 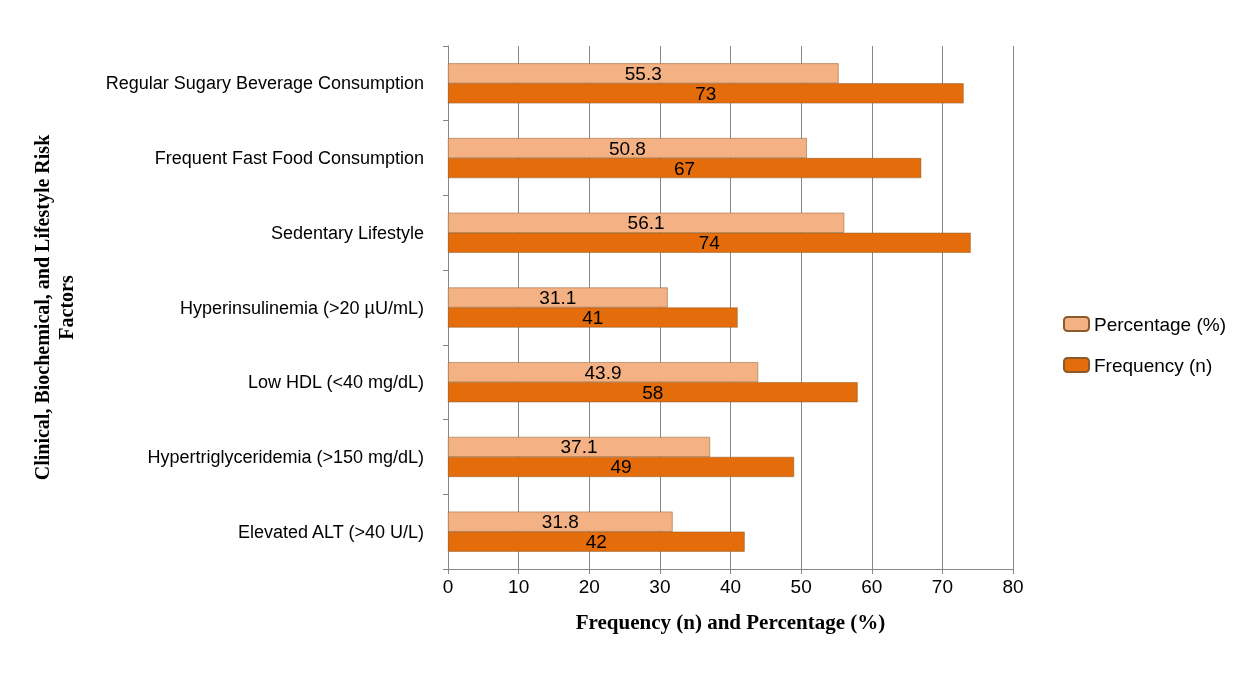 What do you see at coordinates (558, 297) in the screenshot?
I see `data-label: 31.1` at bounding box center [558, 297].